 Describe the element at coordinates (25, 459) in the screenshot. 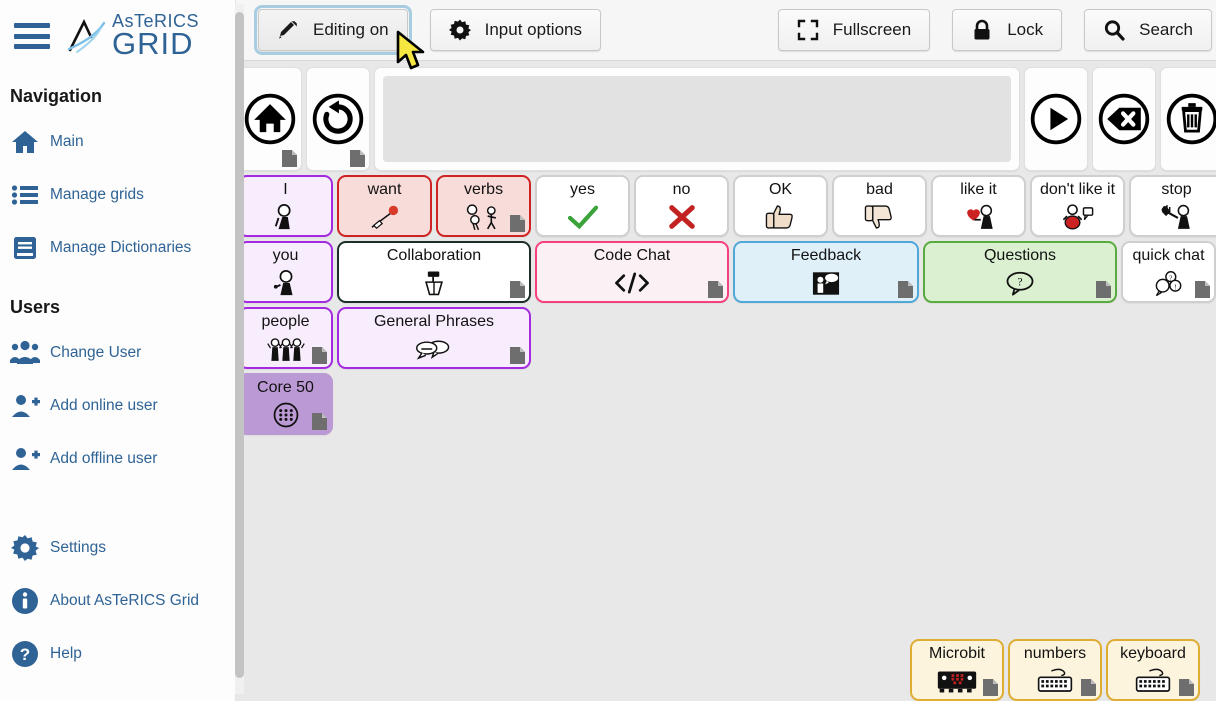

I see `user-plus-icon` at that location.